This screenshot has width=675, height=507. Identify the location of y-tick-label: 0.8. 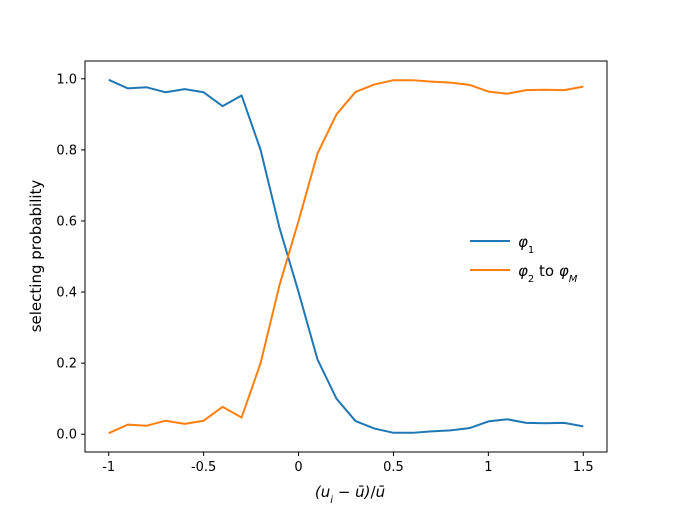
(66, 150).